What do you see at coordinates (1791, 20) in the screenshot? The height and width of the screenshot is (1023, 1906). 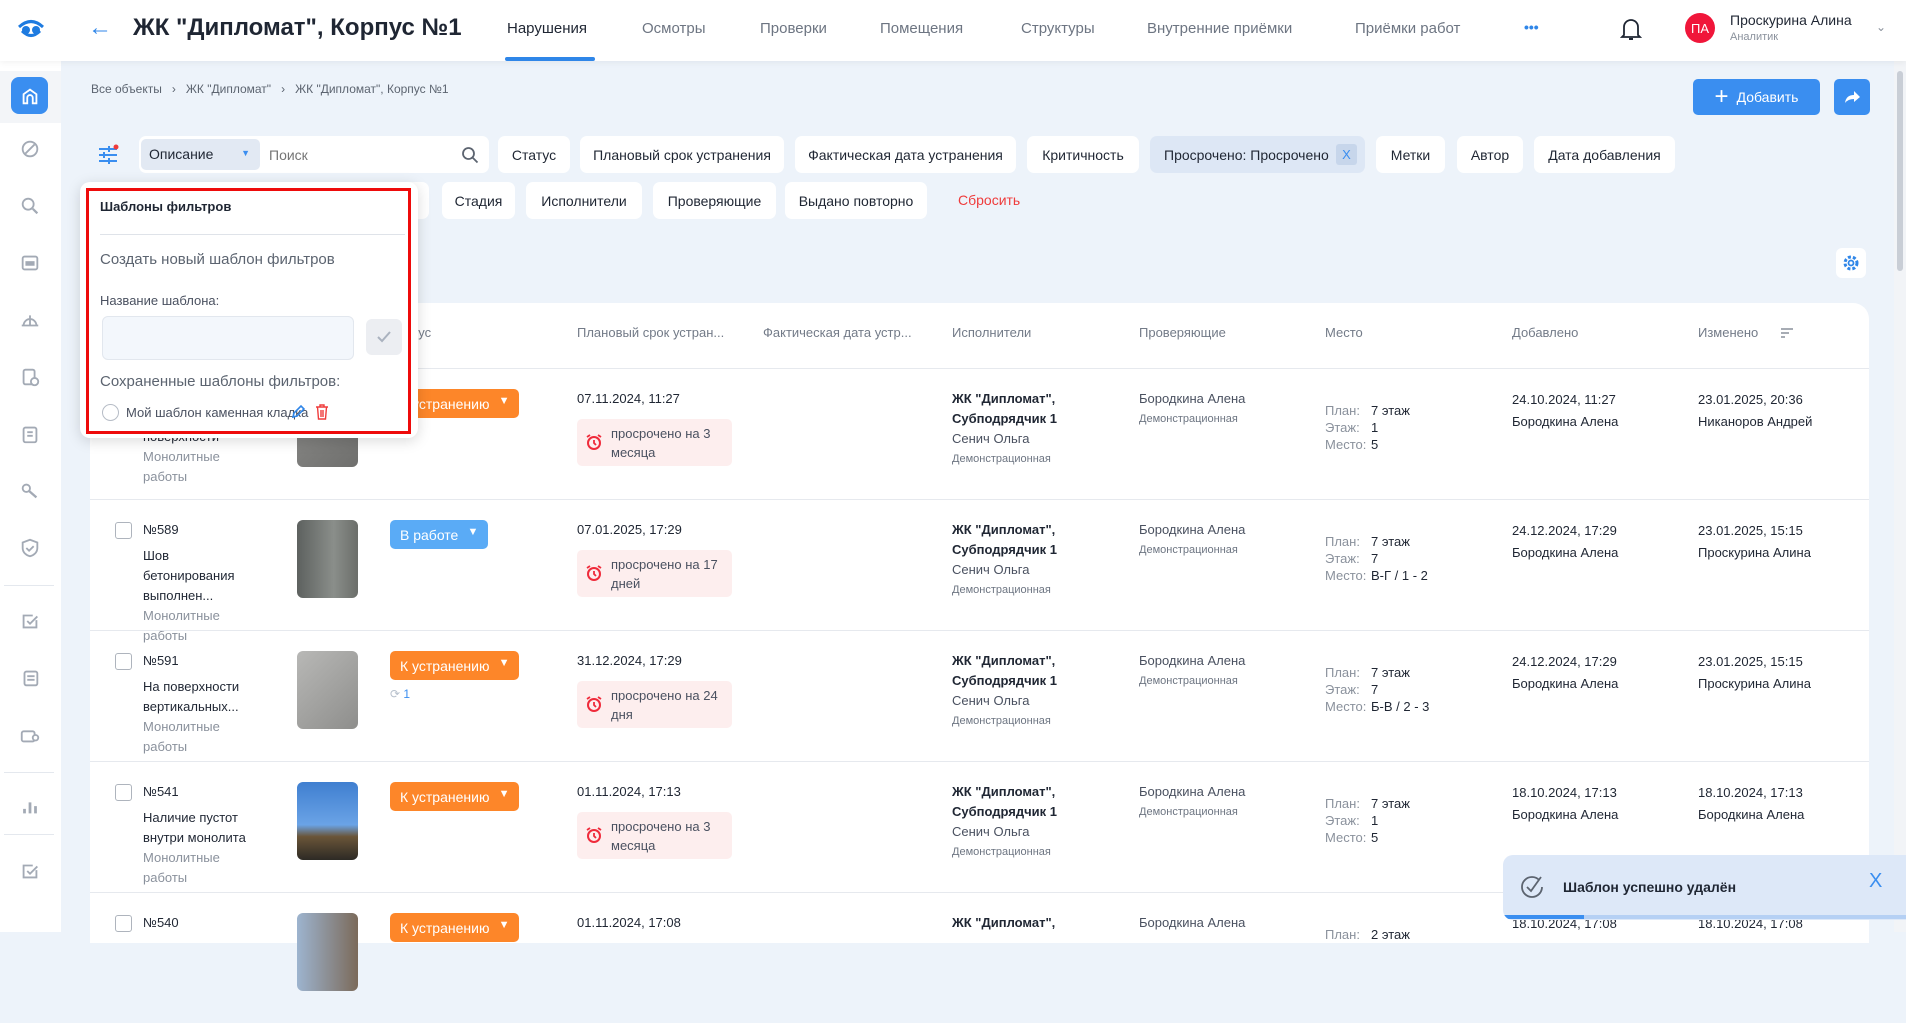 I see `user-name: Проскурина Алина` at bounding box center [1791, 20].